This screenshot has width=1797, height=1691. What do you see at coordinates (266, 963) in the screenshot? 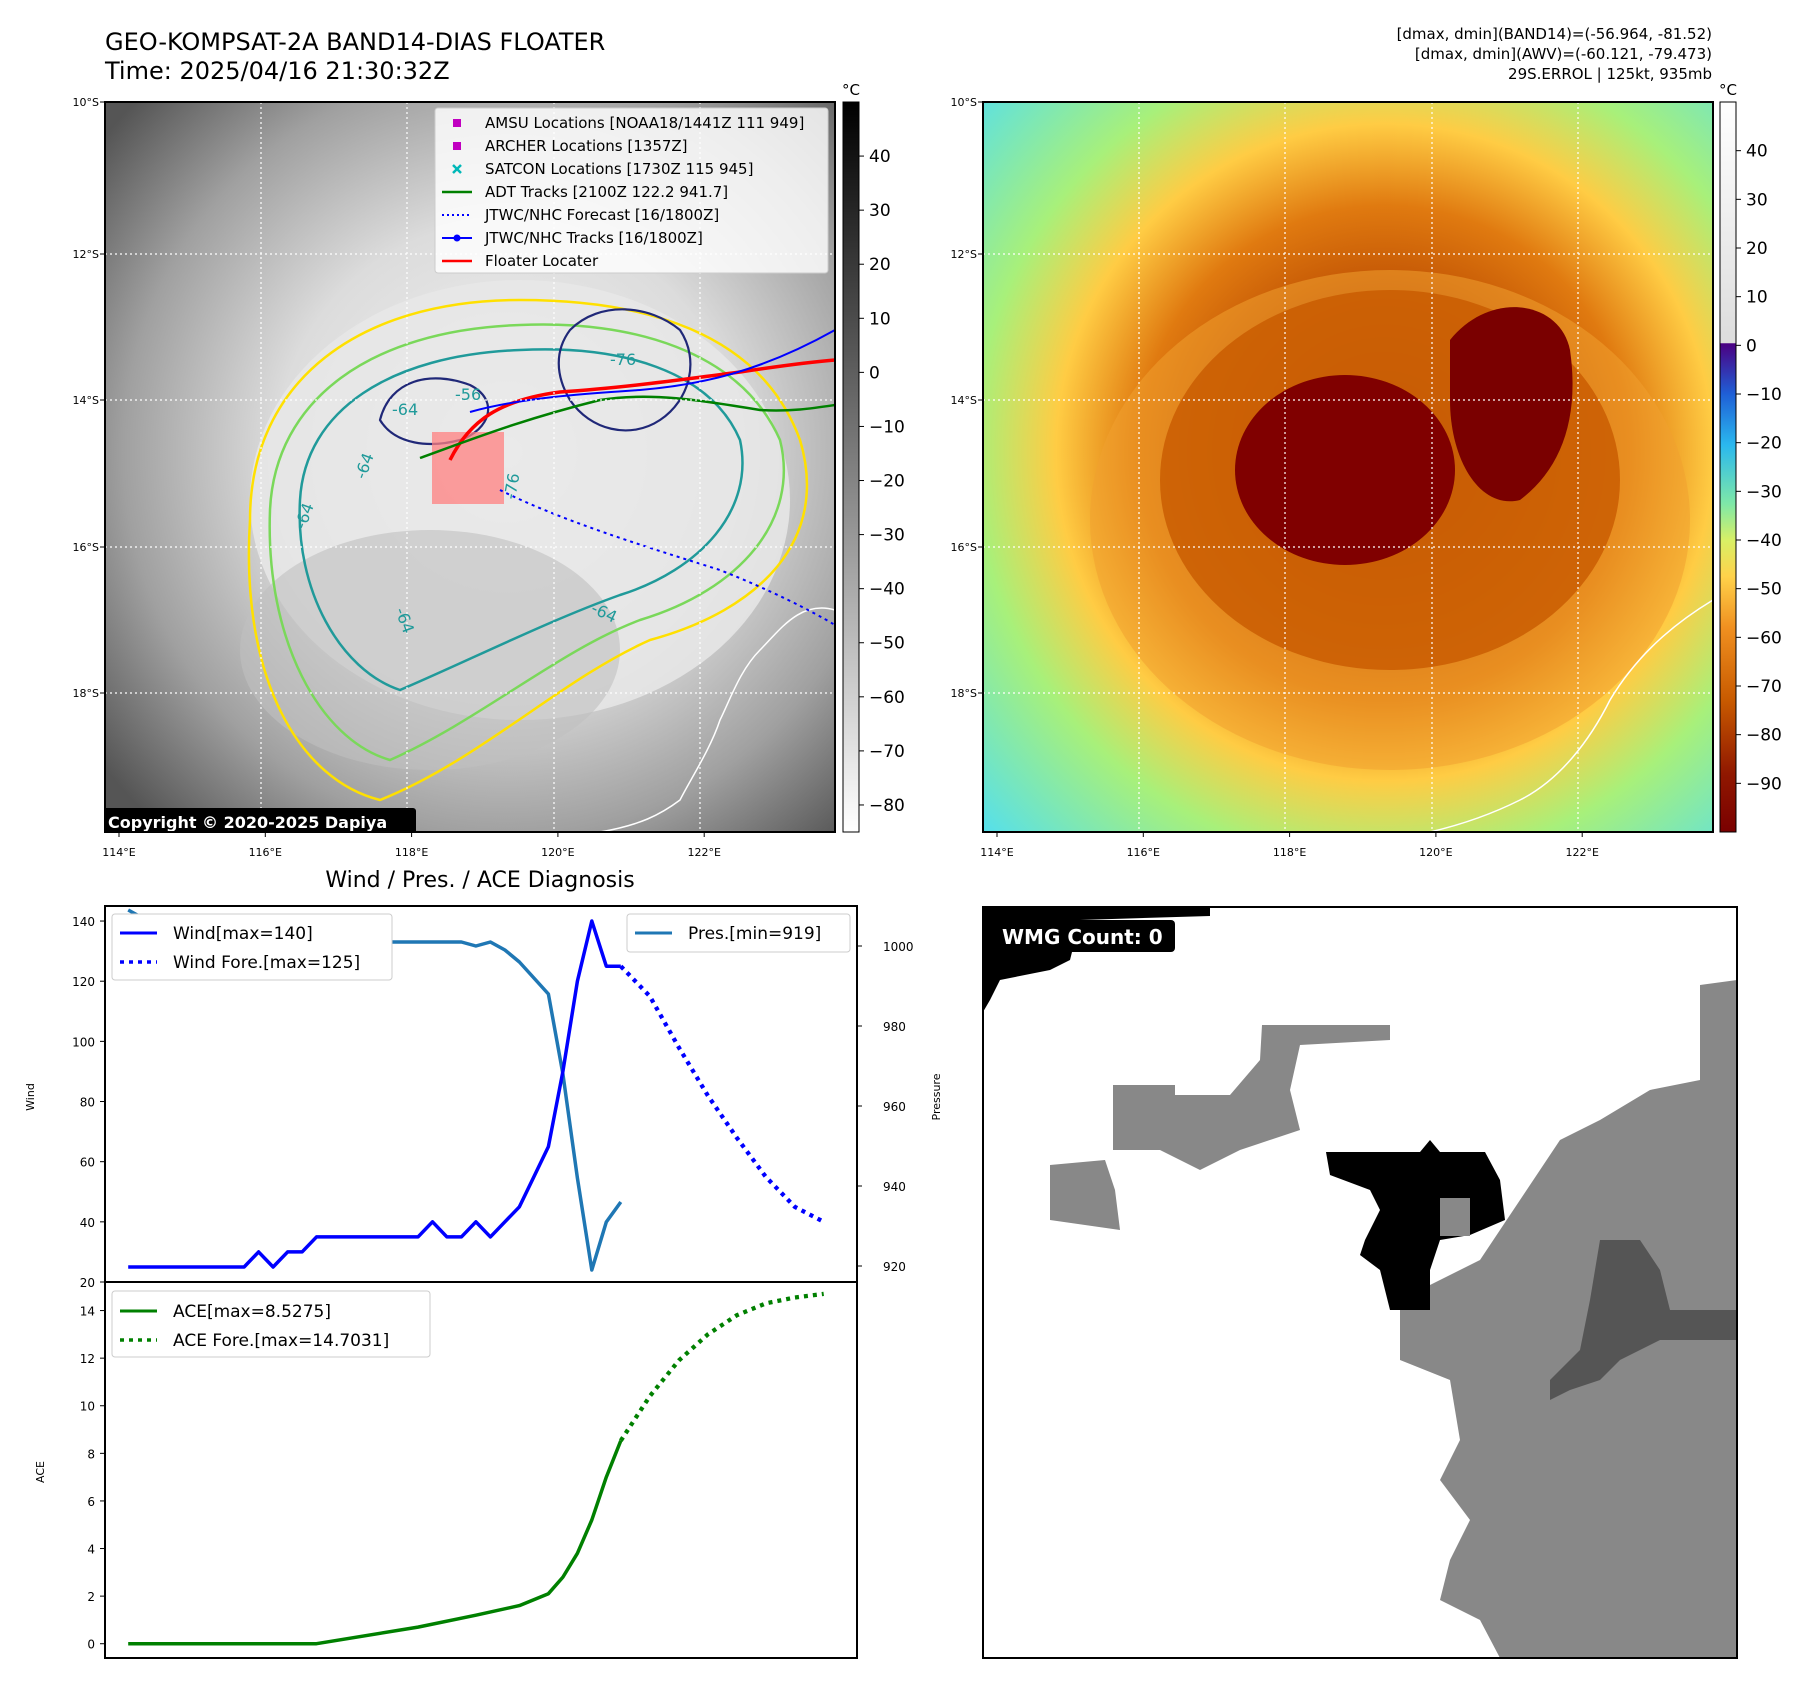
I see `wind-fore-legend-label: Wind Fore.[max=125]` at bounding box center [266, 963].